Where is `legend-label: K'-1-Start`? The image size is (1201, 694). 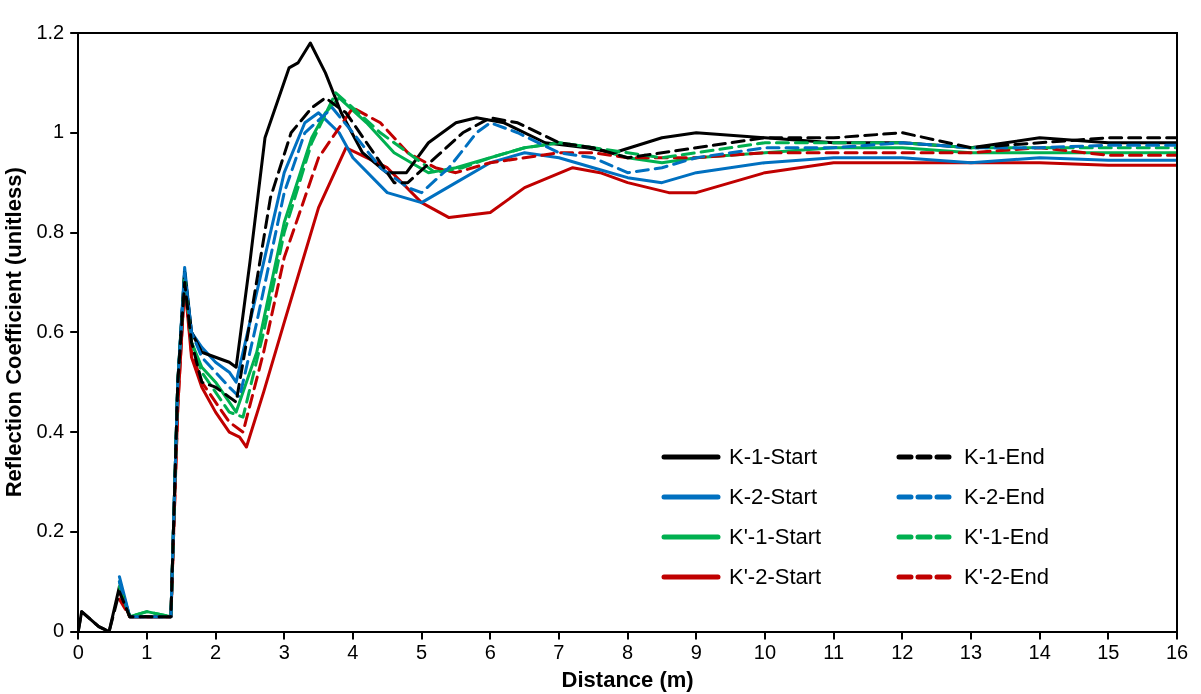
legend-label: K'-1-Start is located at coordinates (775, 537).